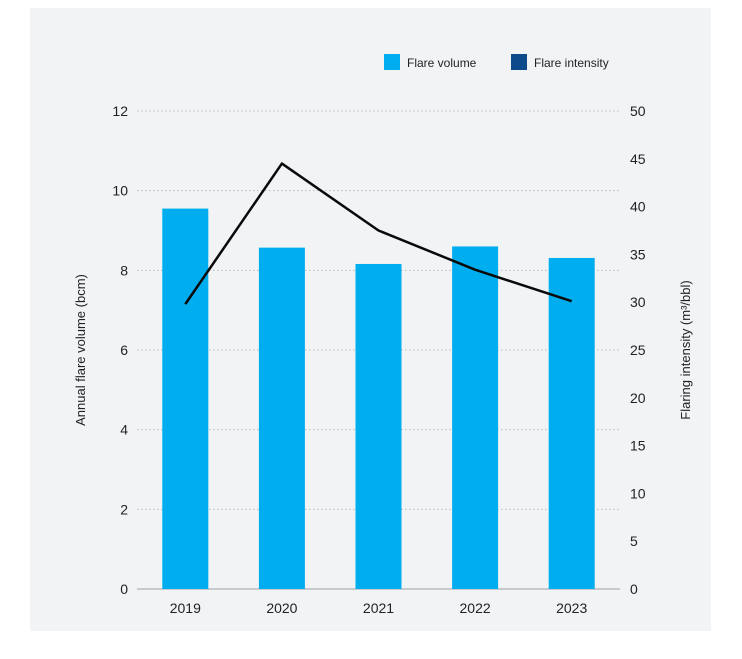 Image resolution: width=742 pixels, height=659 pixels. I want to click on bar-flare-volume-2021, so click(378, 426).